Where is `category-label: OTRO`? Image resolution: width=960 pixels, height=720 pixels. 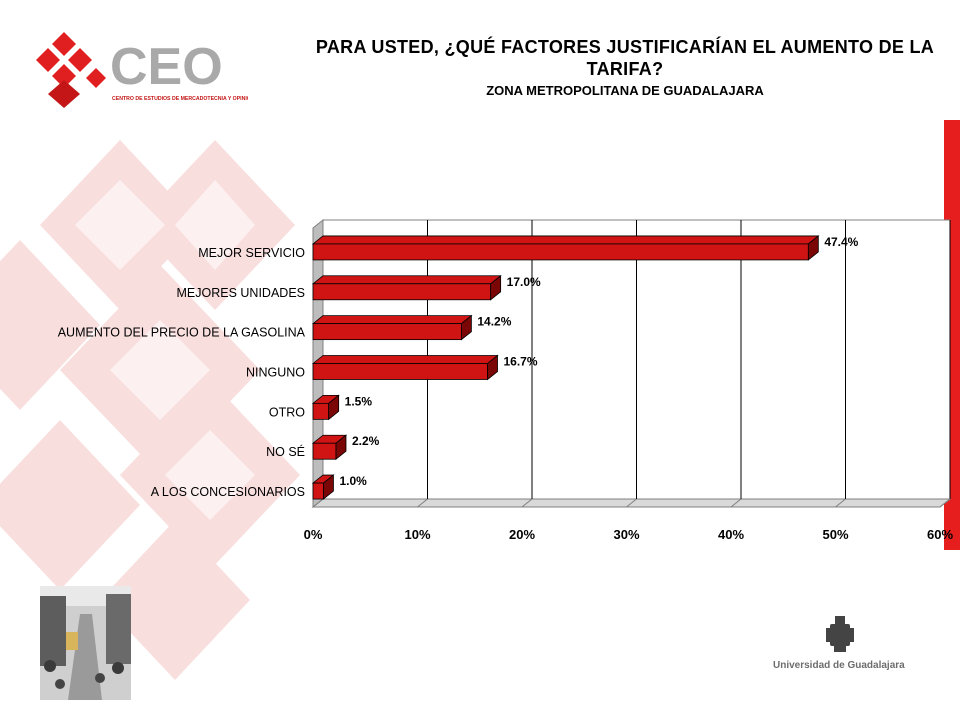
category-label: OTRO is located at coordinates (287, 412).